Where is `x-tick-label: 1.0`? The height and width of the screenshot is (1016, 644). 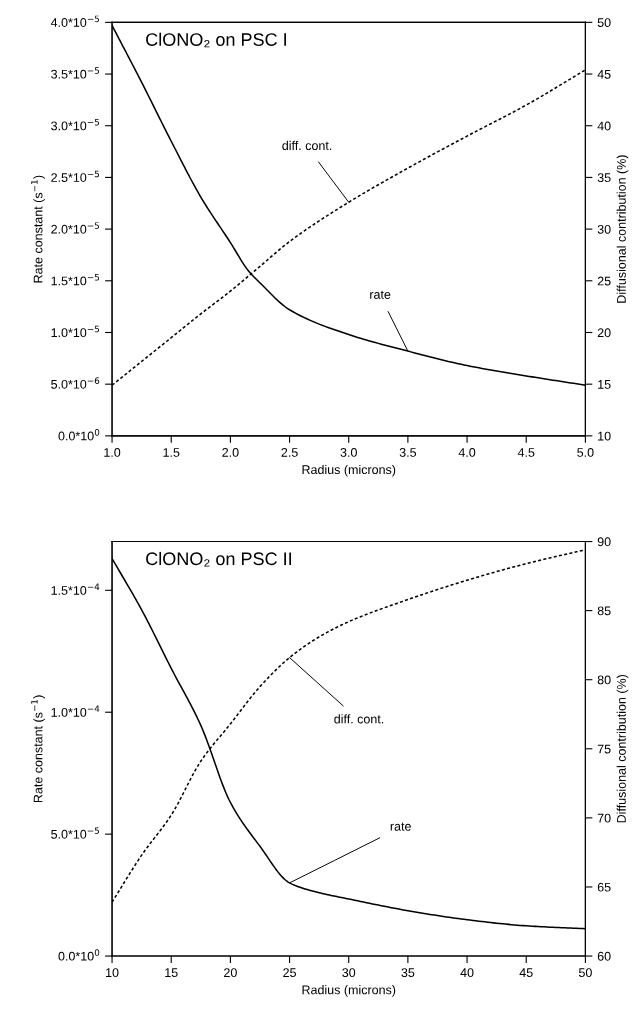
x-tick-label: 1.0 is located at coordinates (112, 452).